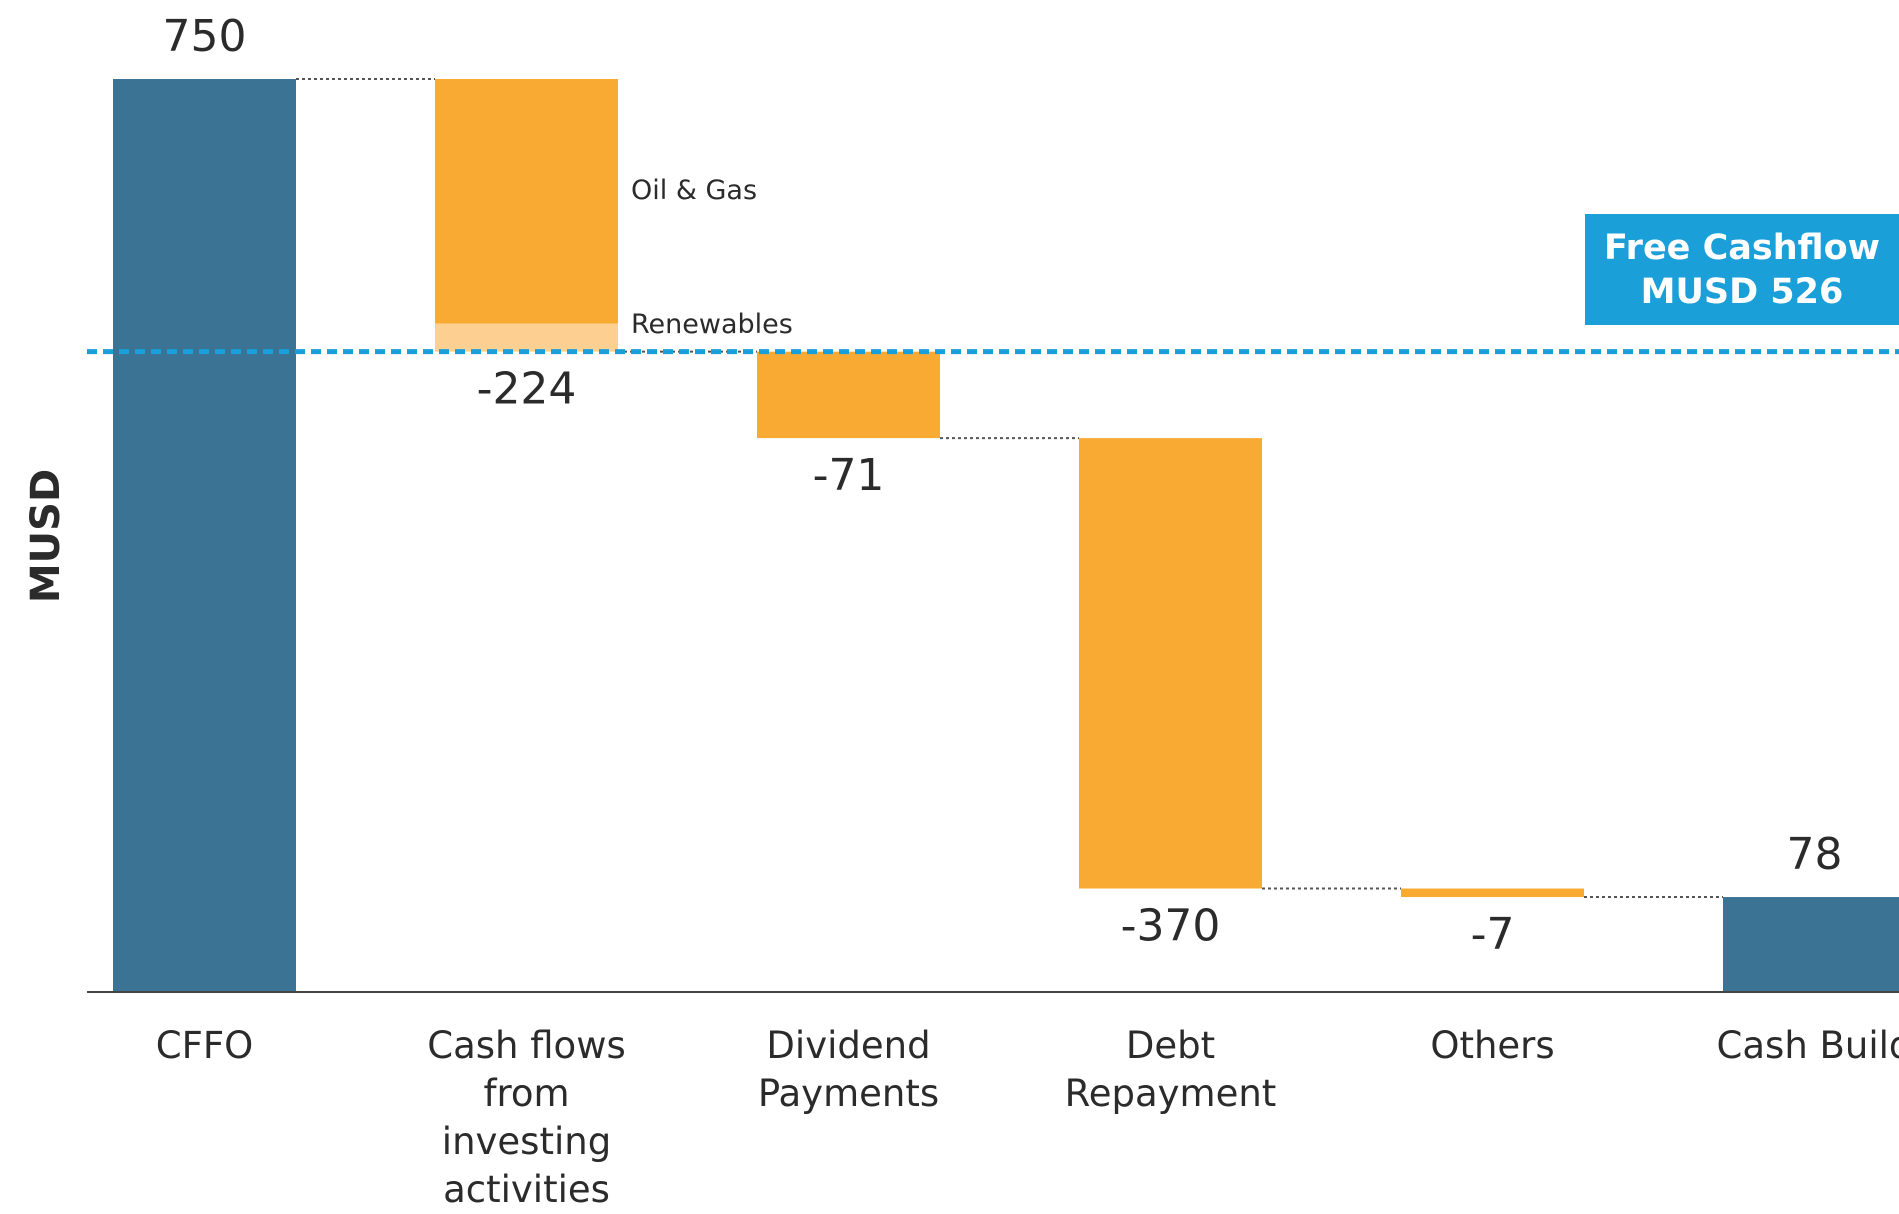  I want to click on value-label: 78, so click(1815, 854).